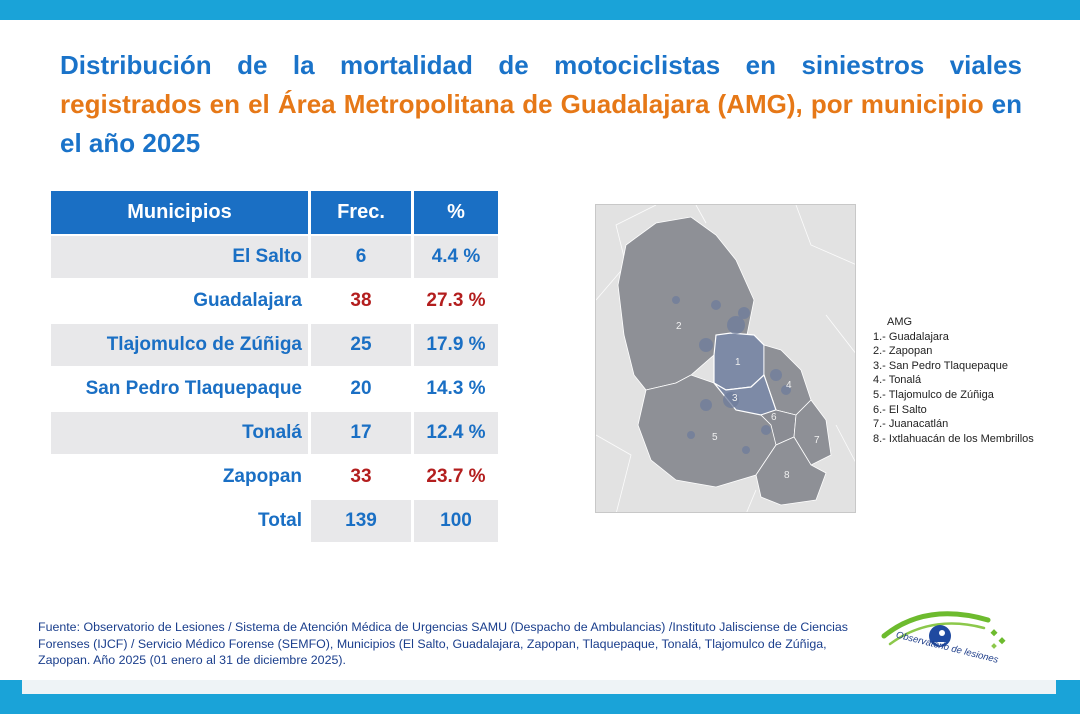 The height and width of the screenshot is (714, 1080). I want to click on title-part-4: en el año 2025, so click(541, 123).